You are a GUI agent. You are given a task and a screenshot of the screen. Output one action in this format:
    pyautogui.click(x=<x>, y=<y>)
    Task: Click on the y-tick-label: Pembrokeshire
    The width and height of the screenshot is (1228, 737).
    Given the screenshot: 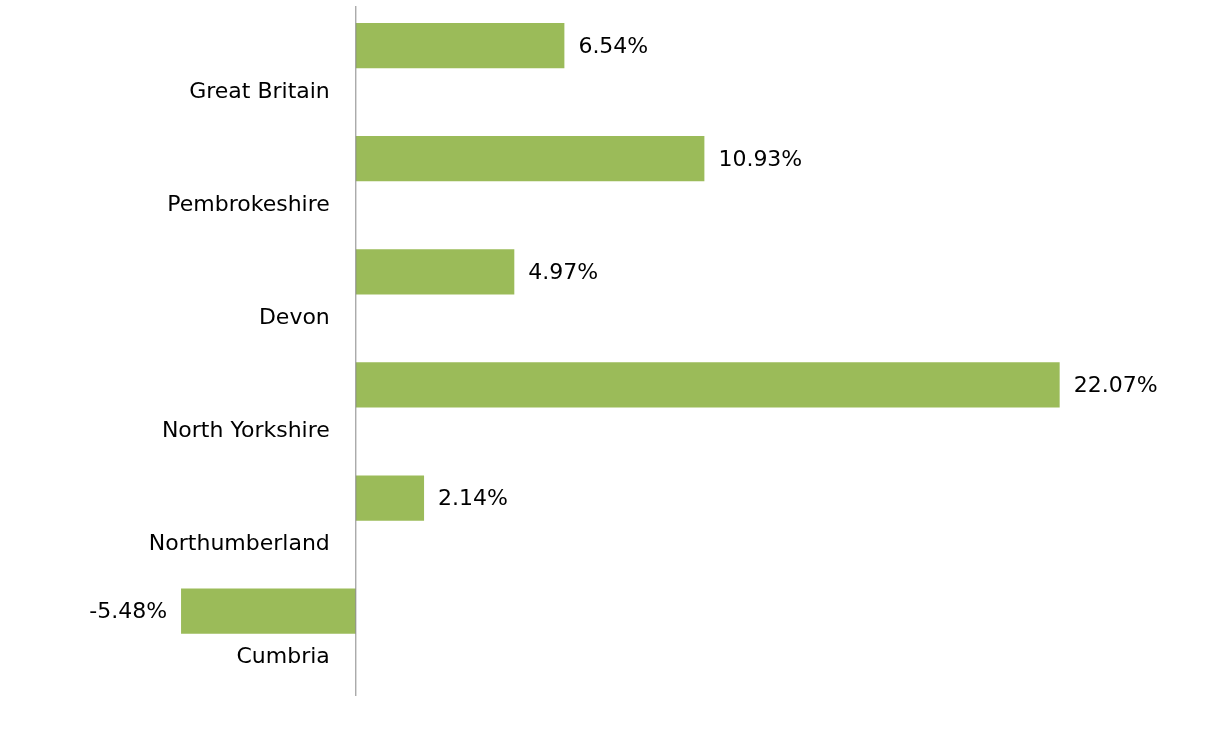 What is the action you would take?
    pyautogui.click(x=248, y=203)
    